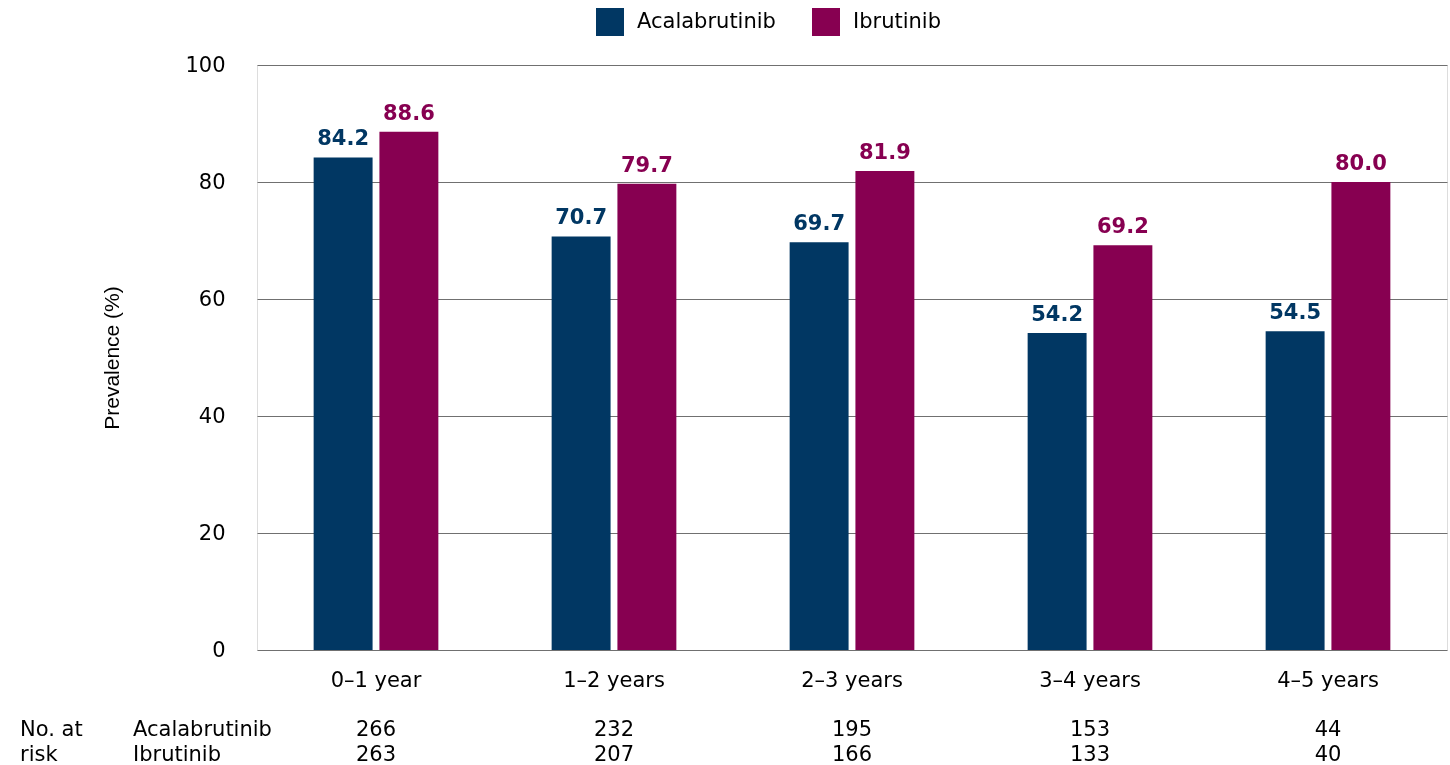 The width and height of the screenshot is (1450, 765). What do you see at coordinates (376, 729) in the screenshot?
I see `text: 266` at bounding box center [376, 729].